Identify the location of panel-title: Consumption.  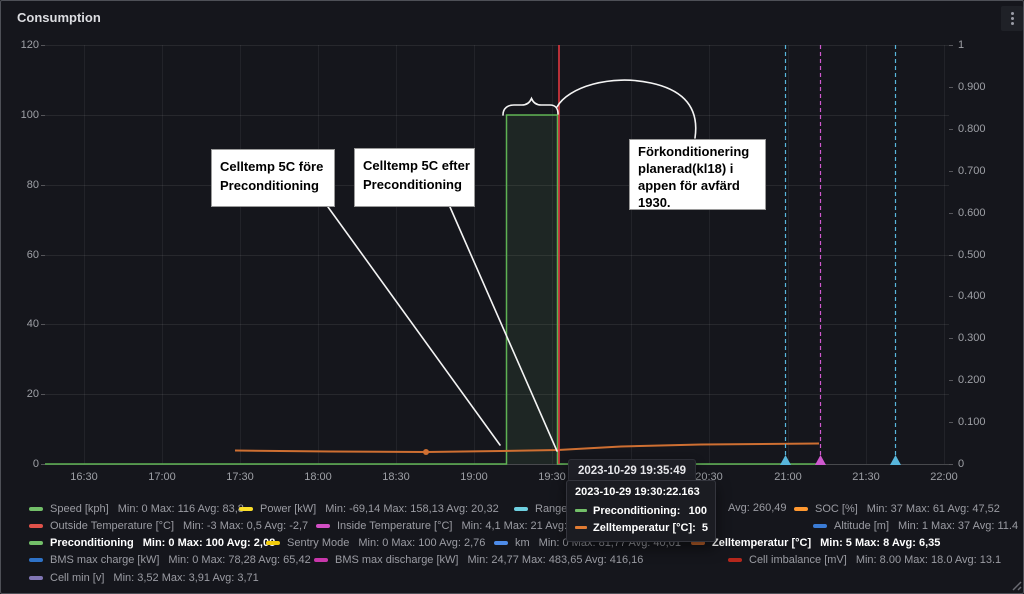
(59, 17).